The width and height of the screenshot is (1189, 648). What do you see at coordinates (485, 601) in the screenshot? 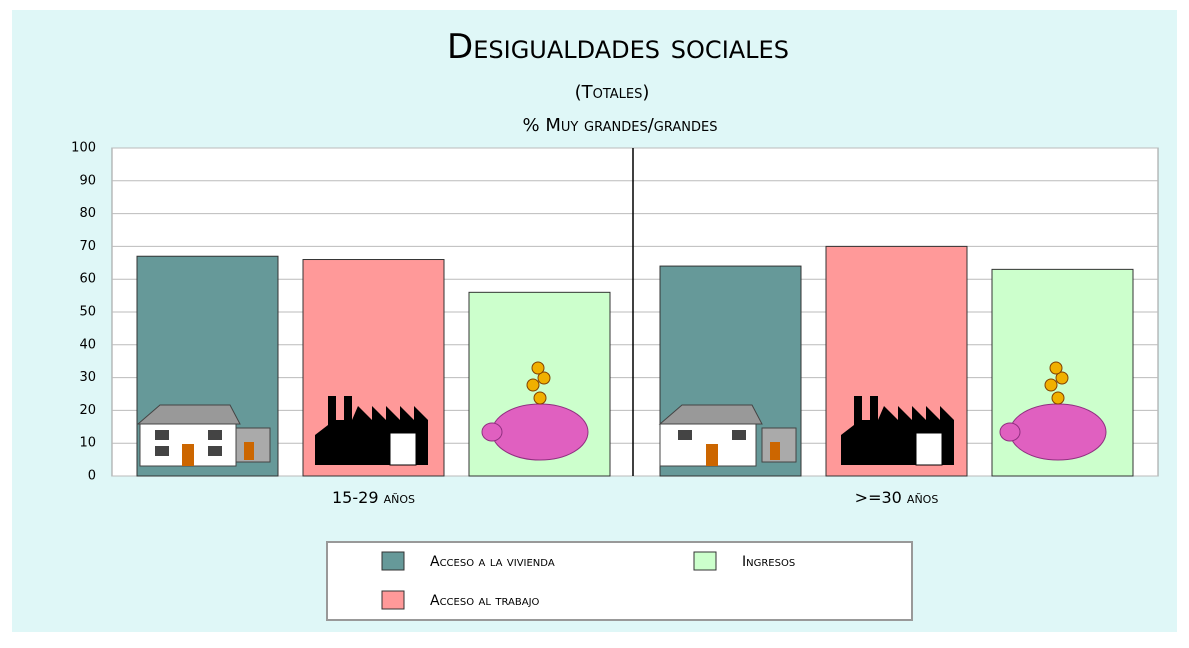
I see `legend-label: Acceso al trabajo` at bounding box center [485, 601].